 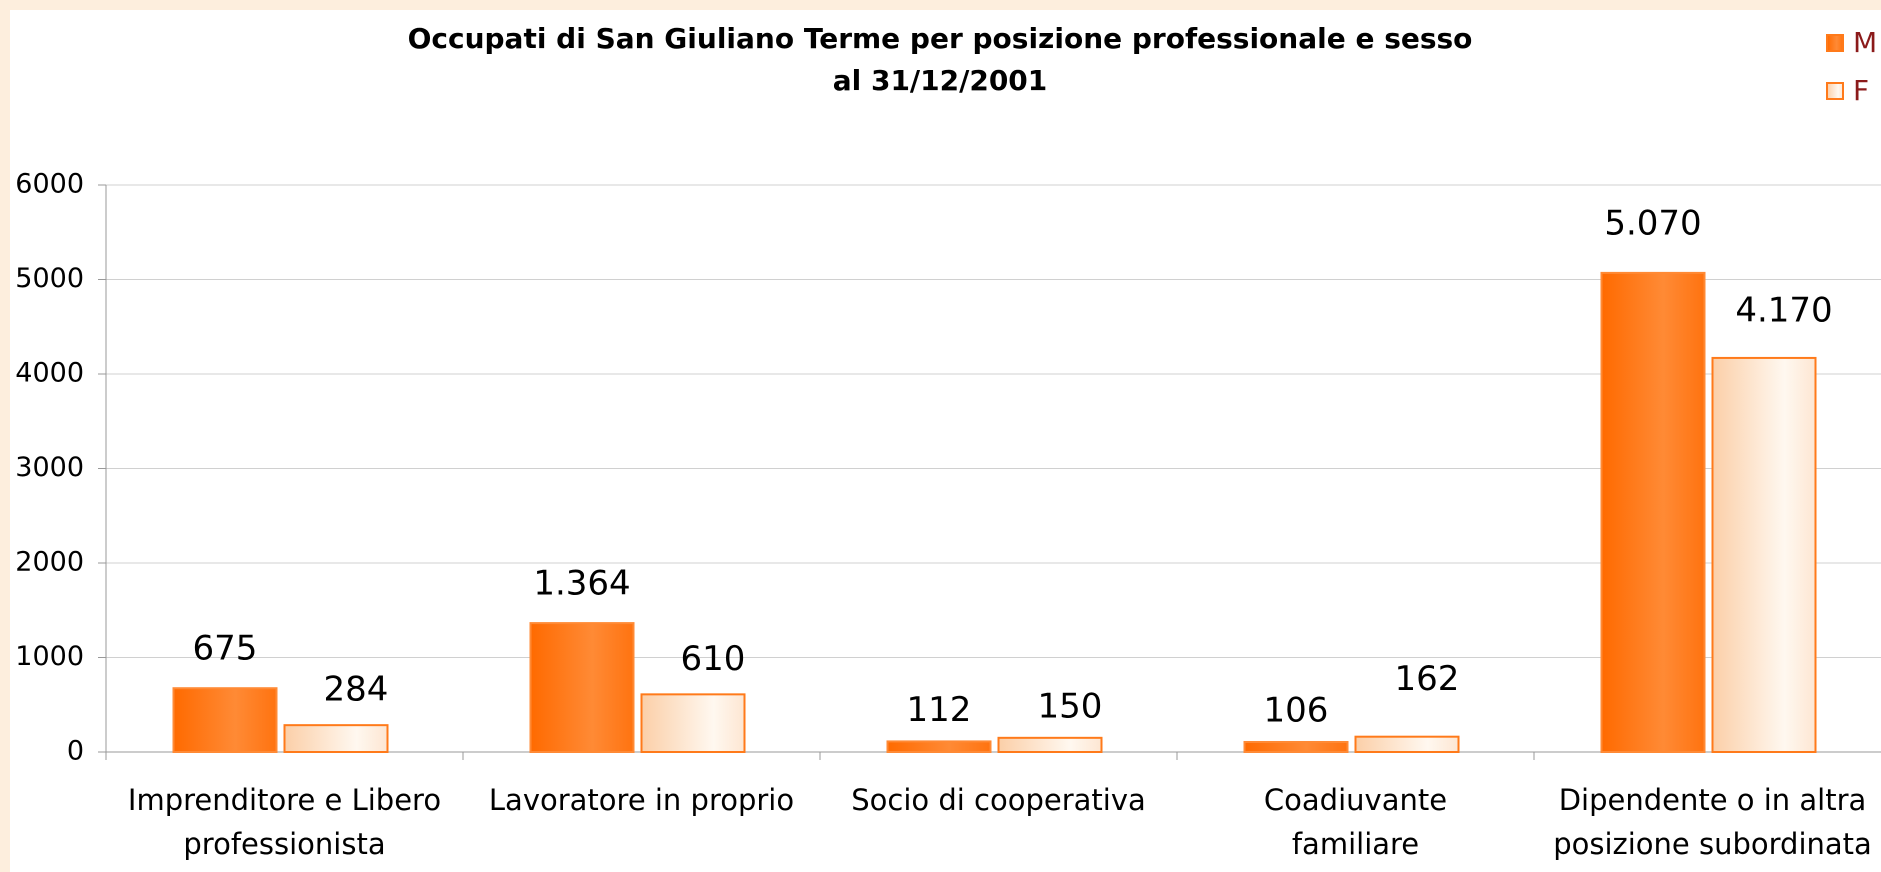 What do you see at coordinates (1712, 844) in the screenshot?
I see `x-tick-label: posizione subordinata` at bounding box center [1712, 844].